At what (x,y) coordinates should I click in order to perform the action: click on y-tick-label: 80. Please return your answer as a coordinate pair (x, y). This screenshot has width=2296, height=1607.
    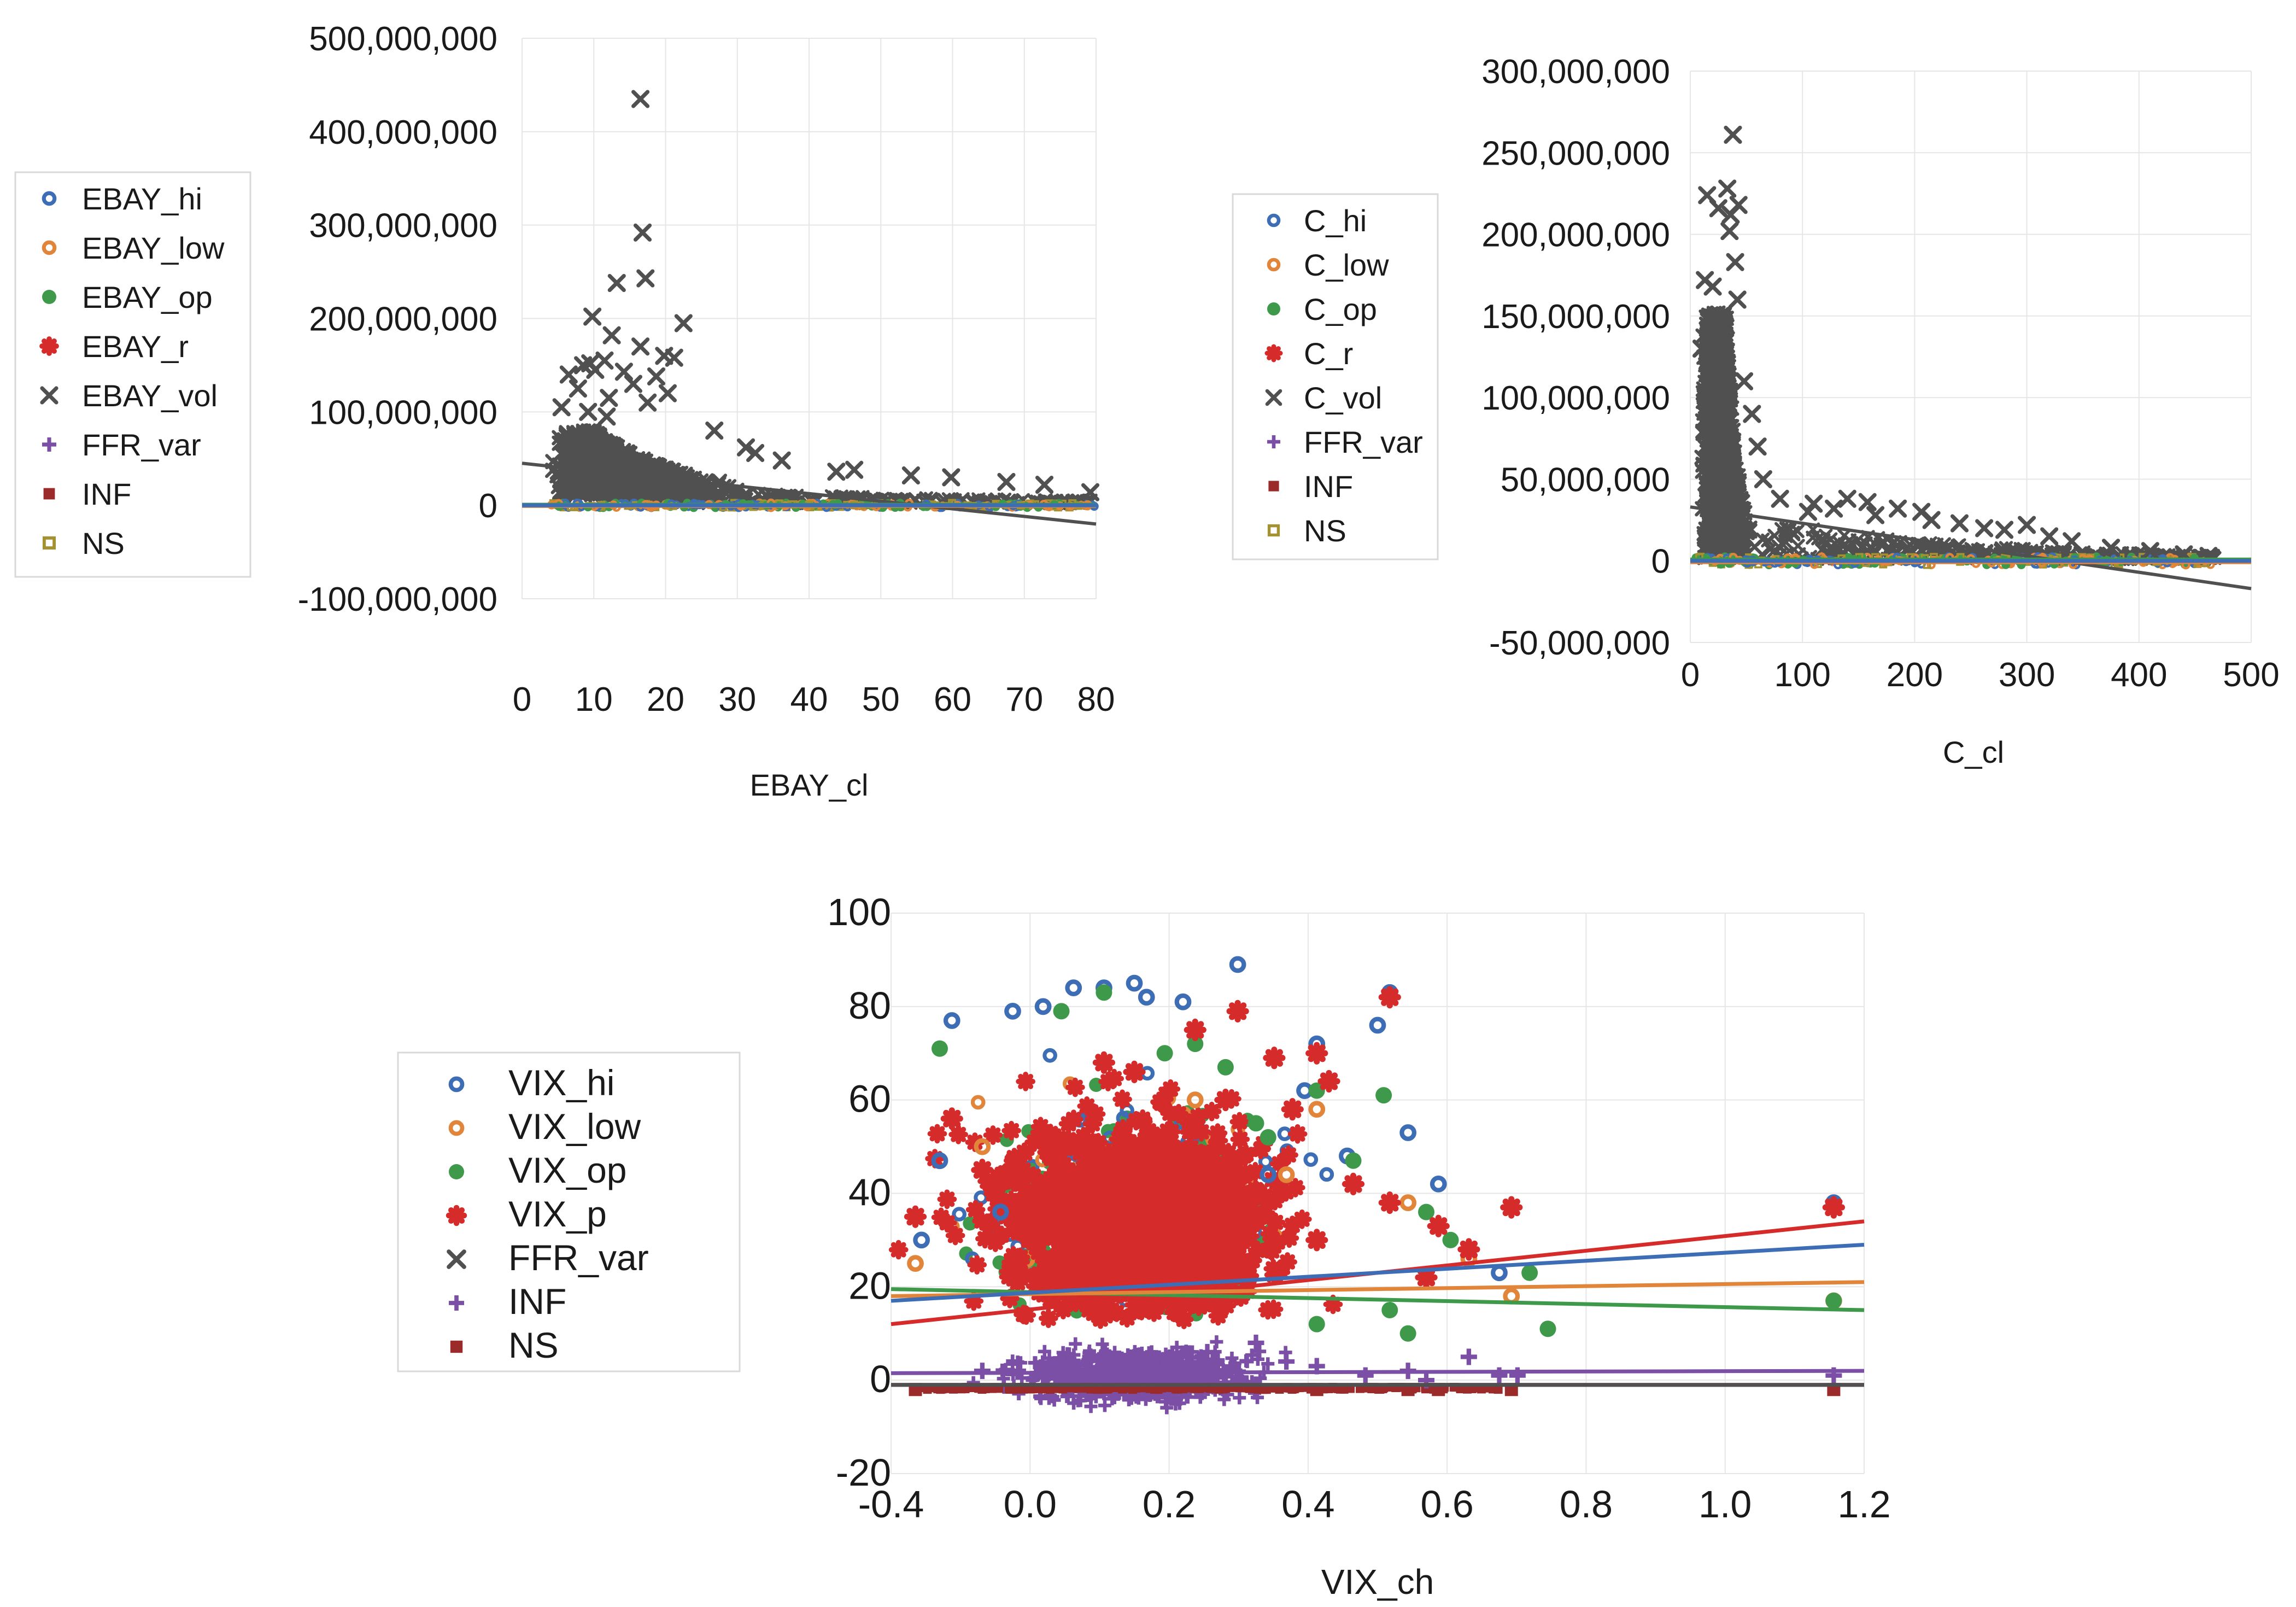
    Looking at the image, I should click on (869, 1005).